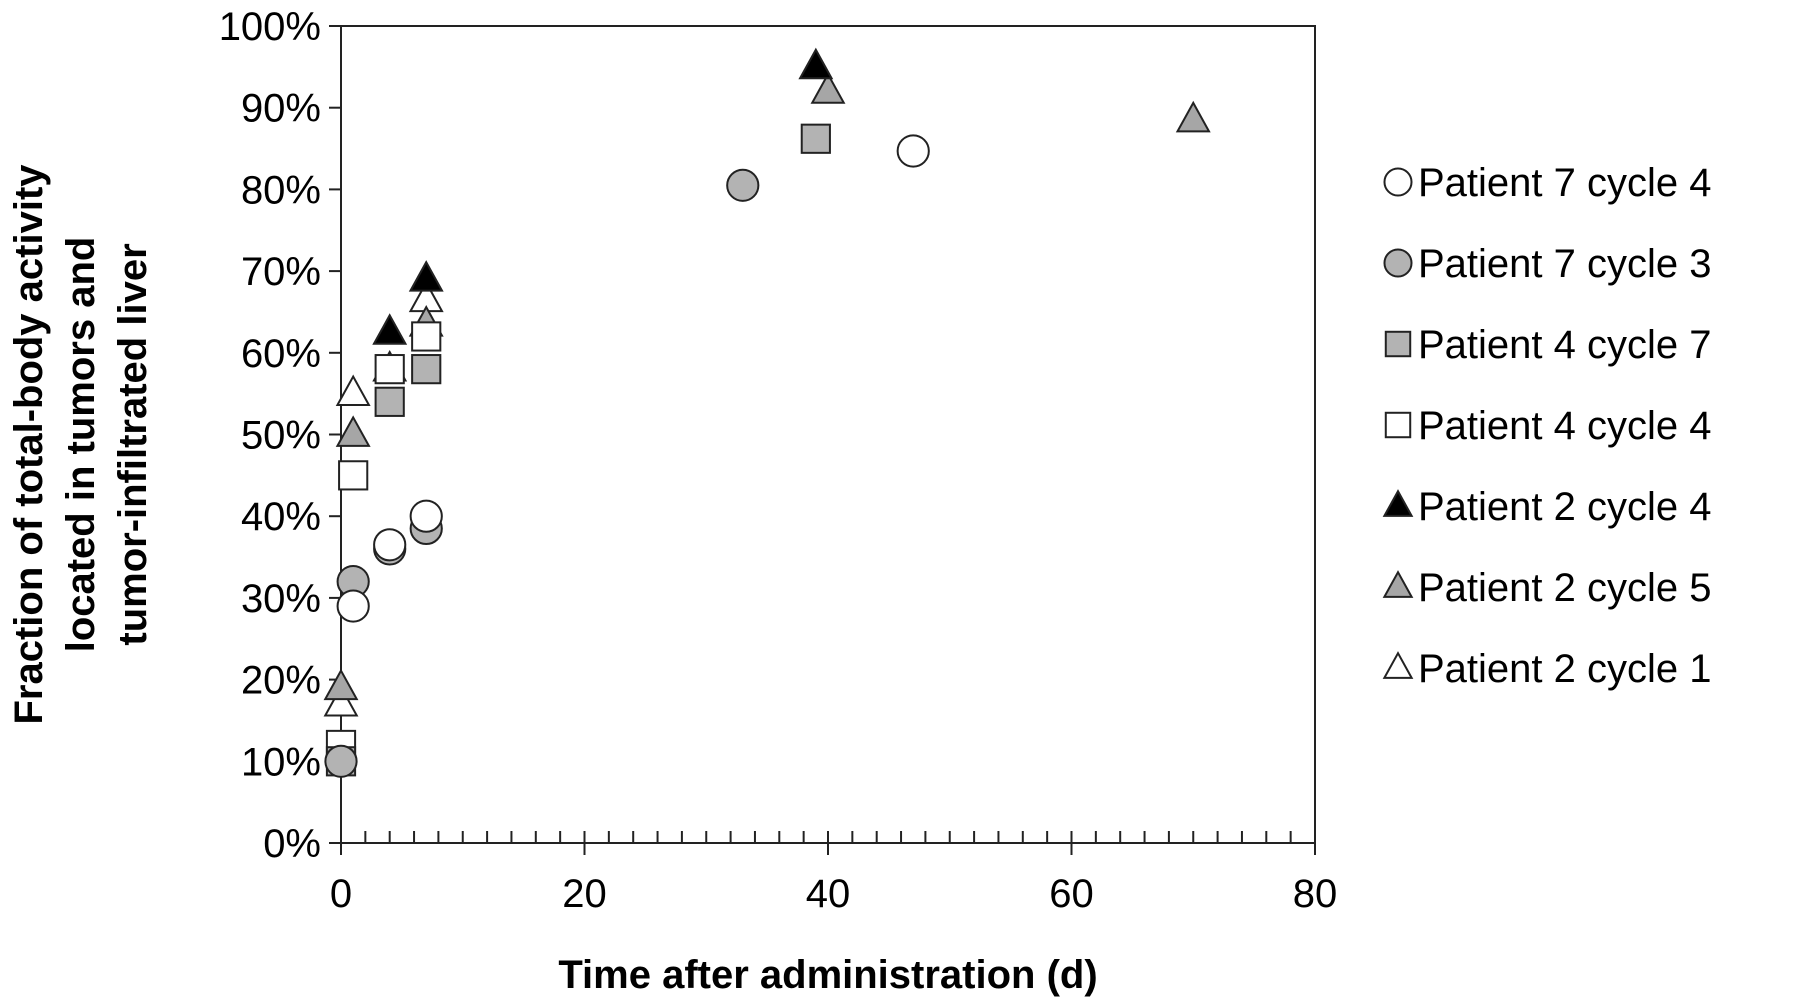 This screenshot has height=1000, width=1800. Describe the element at coordinates (281, 681) in the screenshot. I see `y-tick-label: 20%` at that location.